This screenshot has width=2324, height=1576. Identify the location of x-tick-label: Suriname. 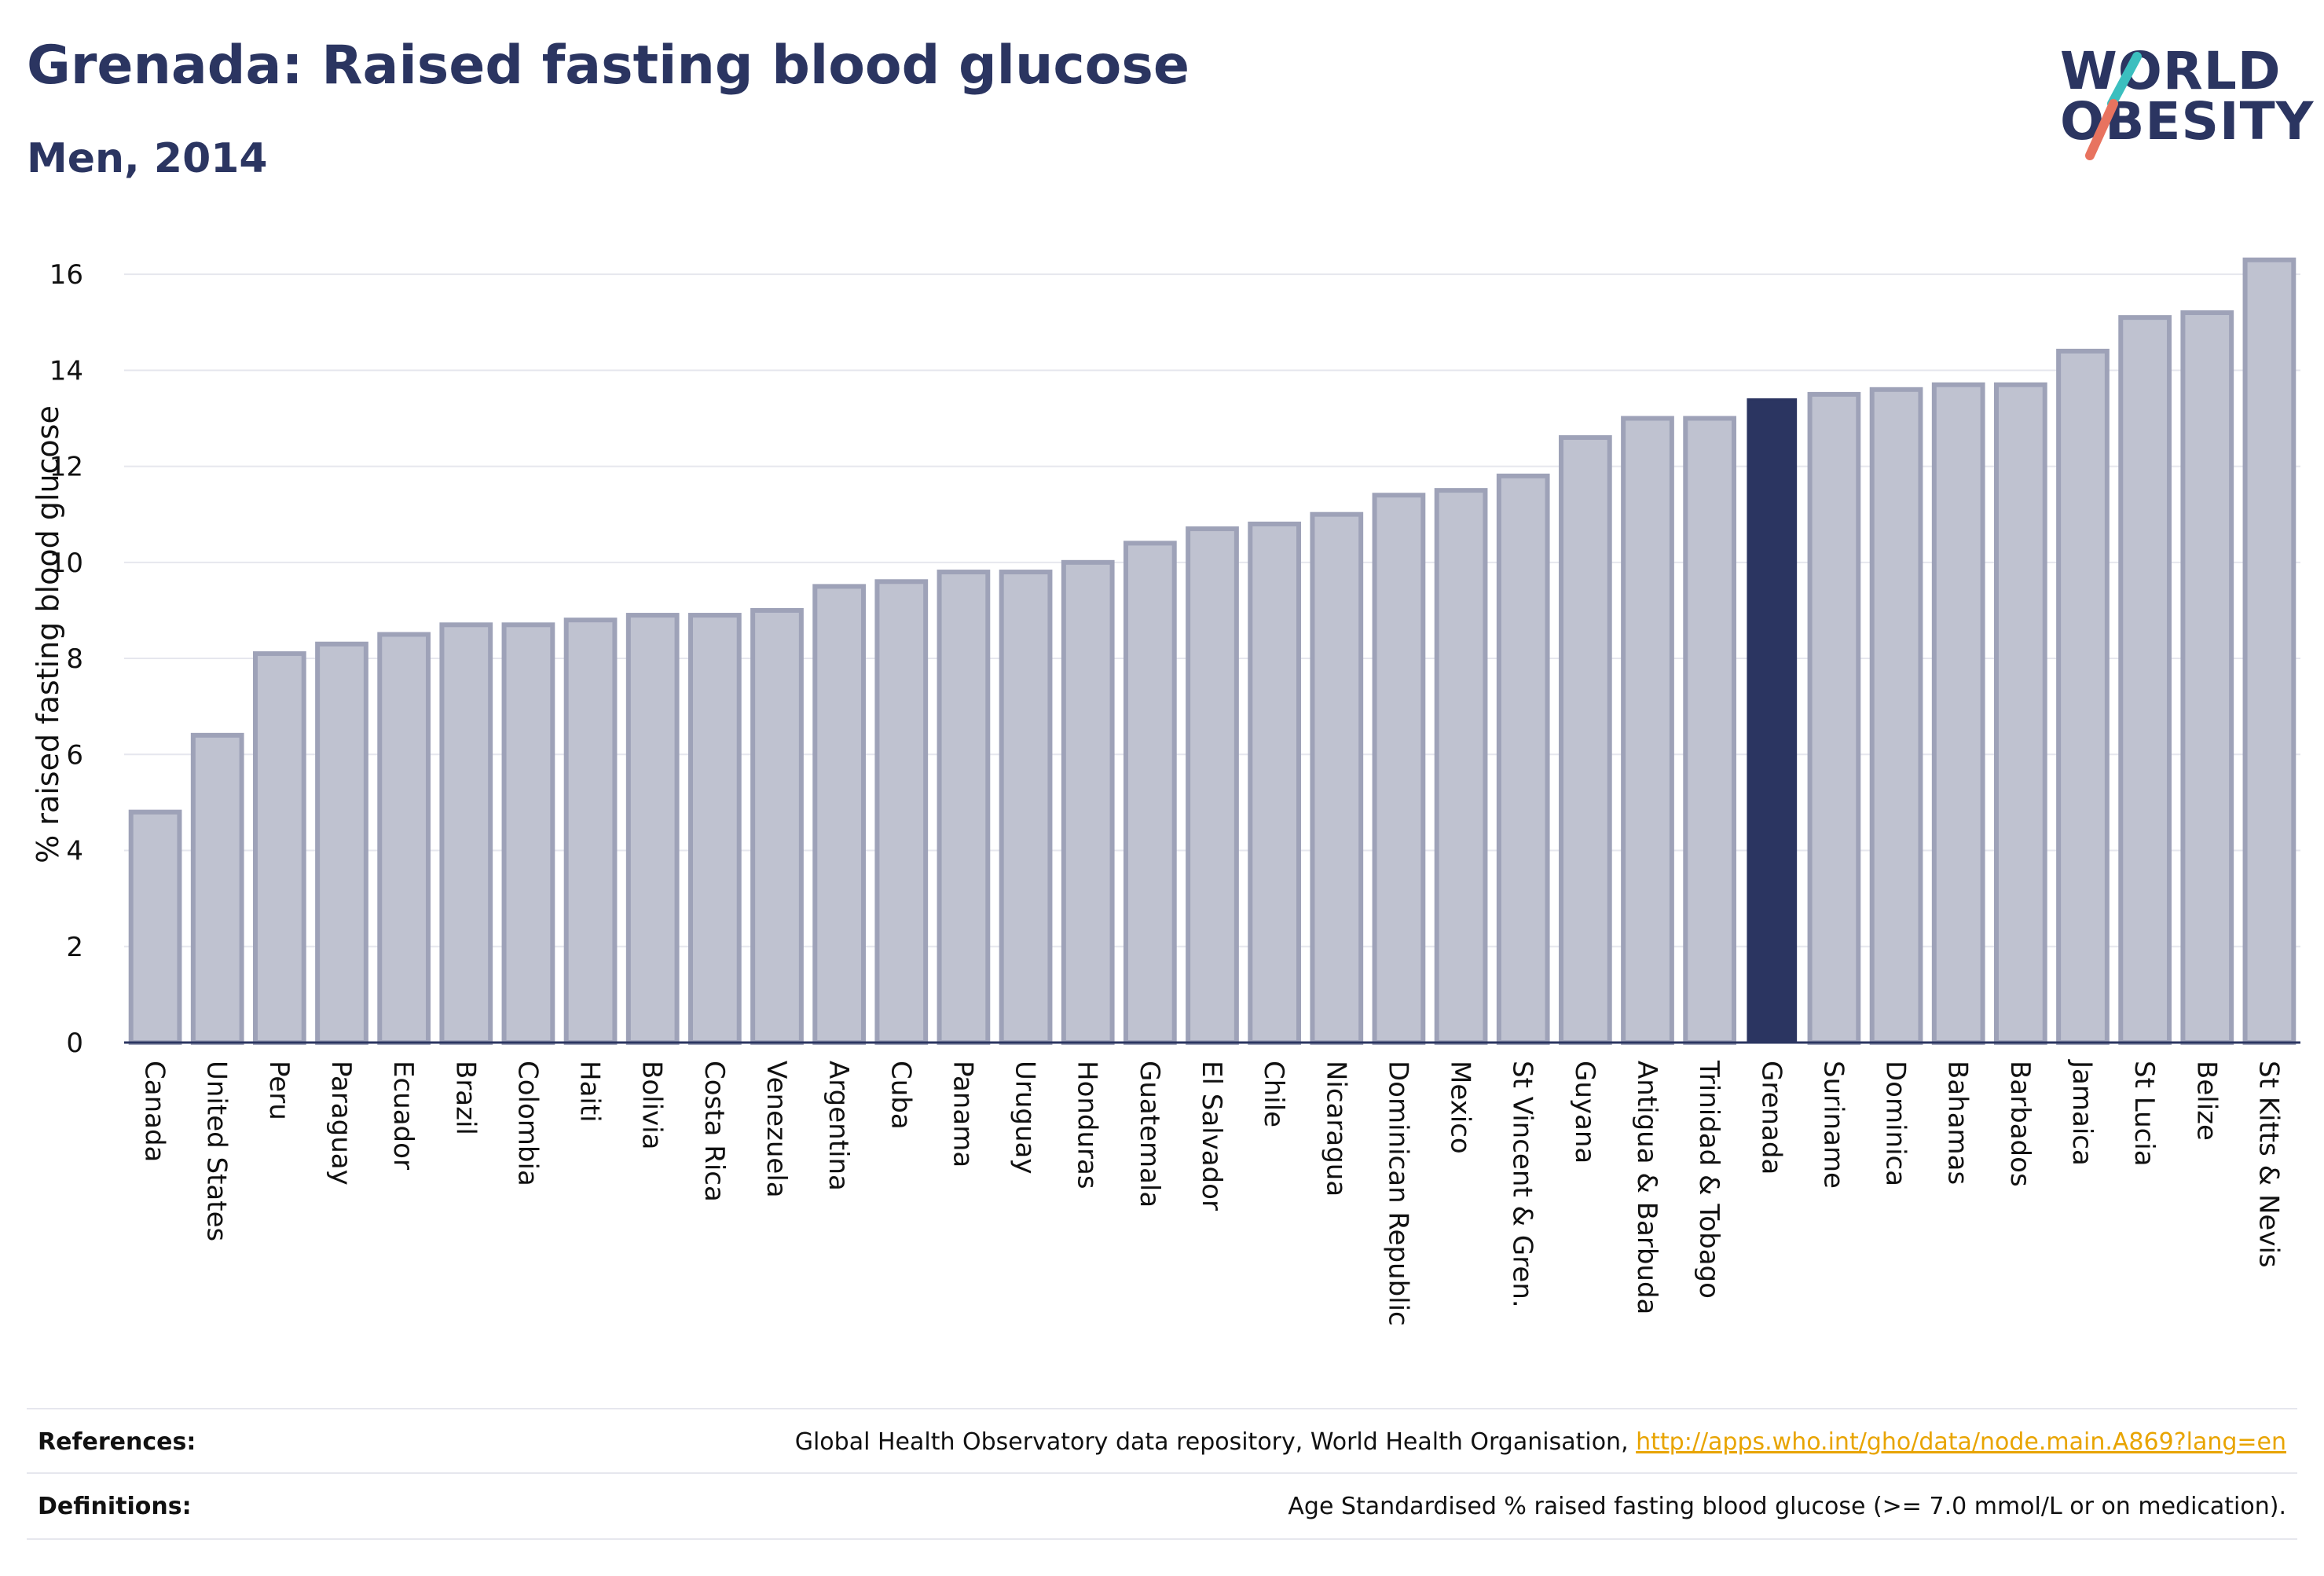
(1833, 1125).